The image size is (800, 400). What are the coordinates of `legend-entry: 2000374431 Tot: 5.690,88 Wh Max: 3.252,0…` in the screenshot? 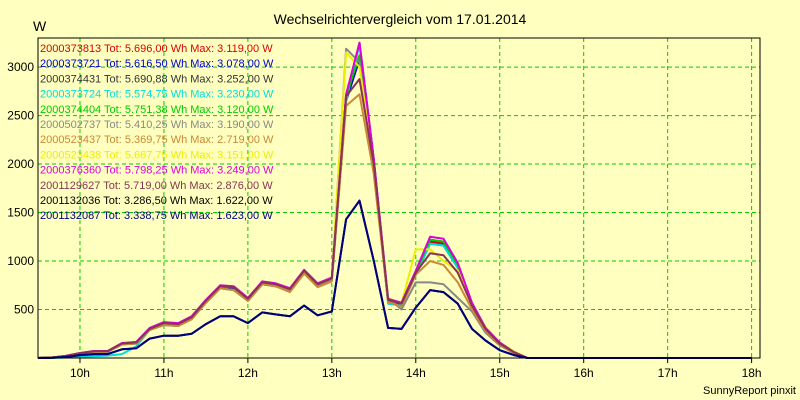 It's located at (157, 79).